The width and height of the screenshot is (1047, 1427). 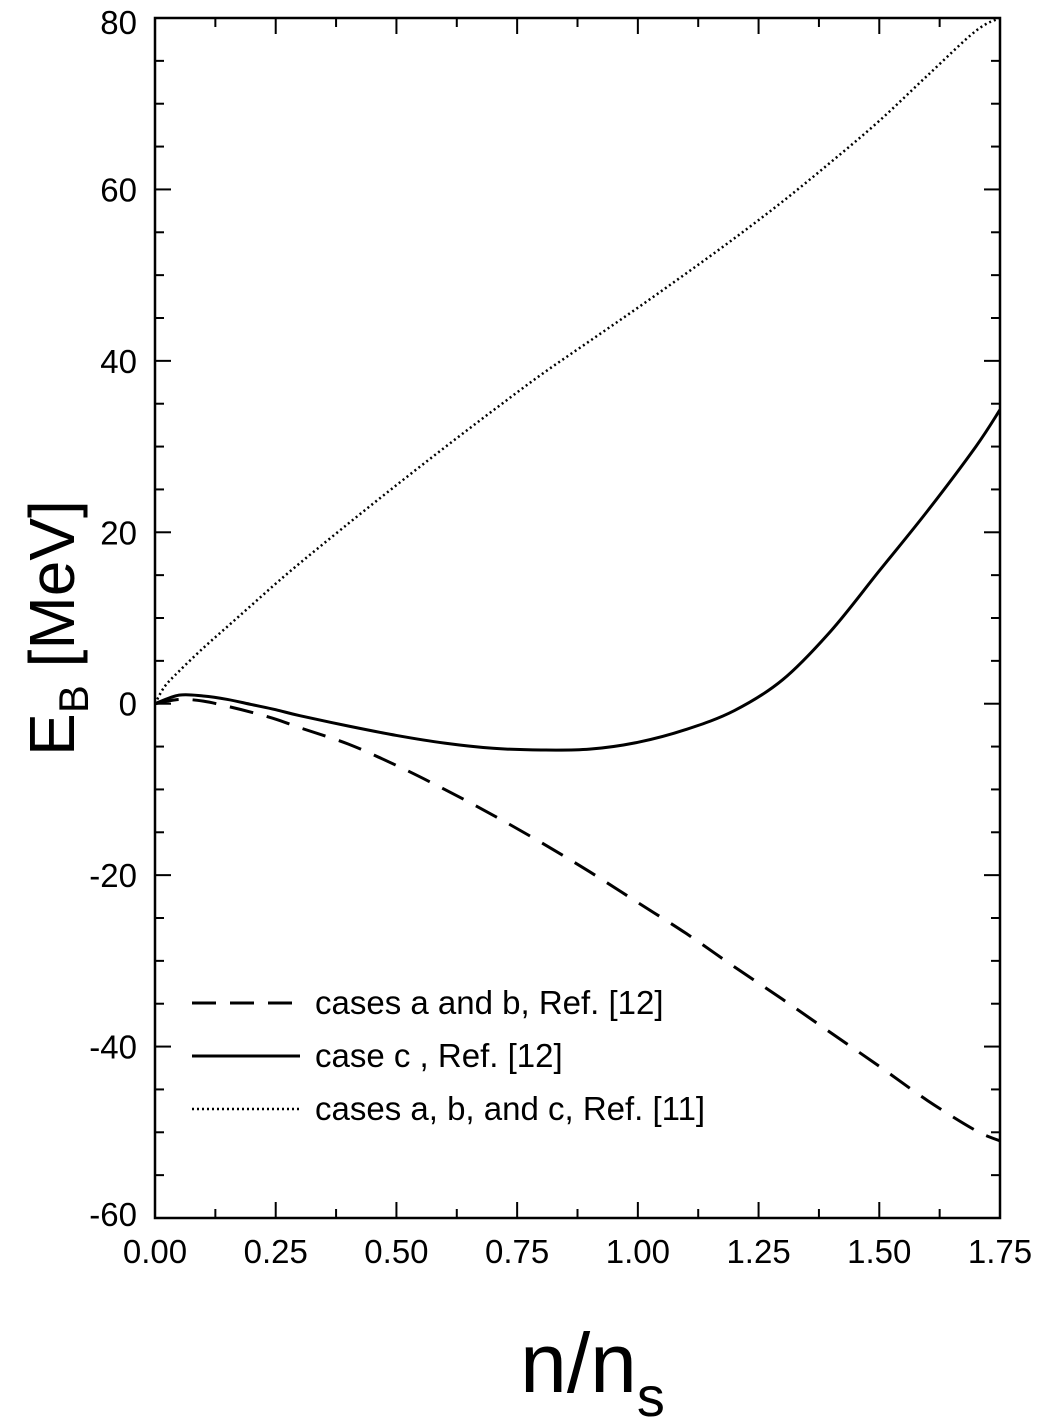 I want to click on x-tick-label: 1.50, so click(x=879, y=1251).